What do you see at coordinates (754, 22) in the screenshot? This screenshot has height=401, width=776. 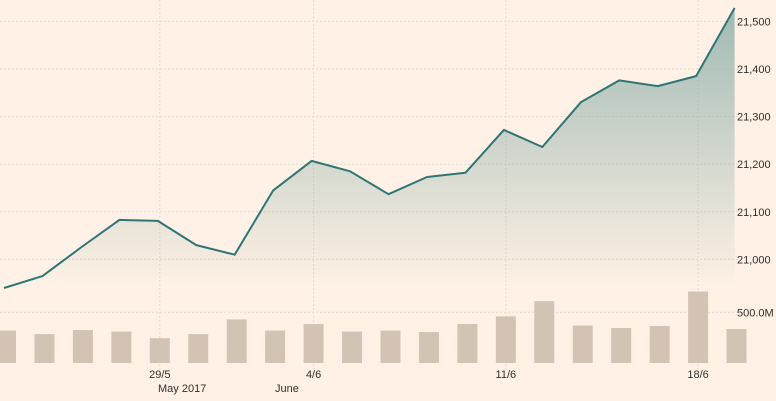 I see `y-tick-label: 21,500` at bounding box center [754, 22].